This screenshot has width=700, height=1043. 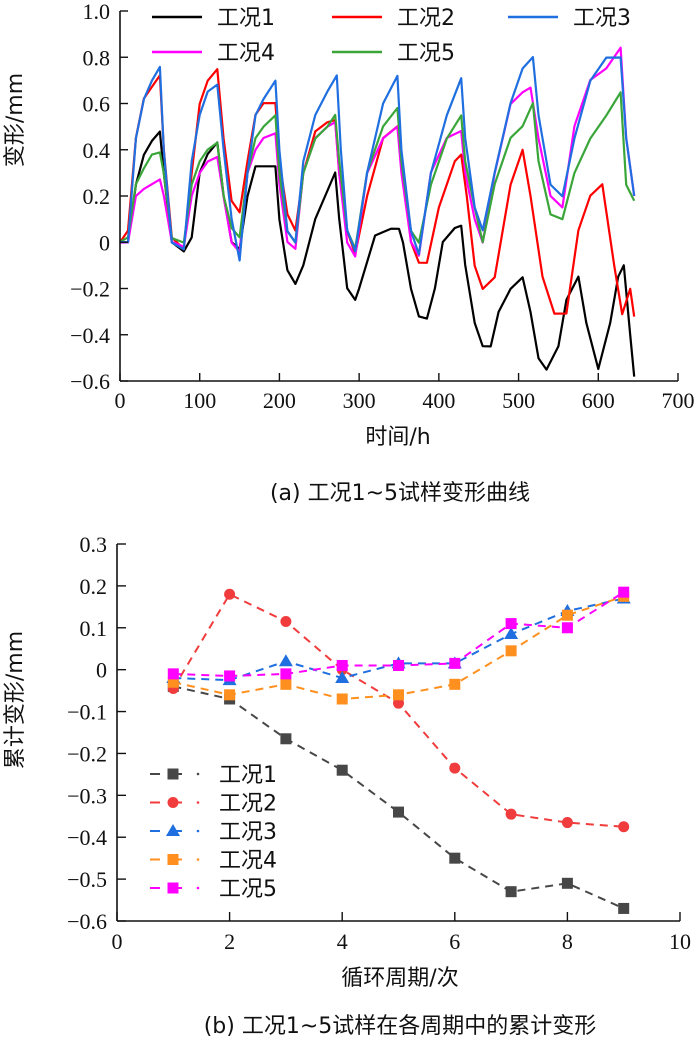 What do you see at coordinates (97, 150) in the screenshot?
I see `chart-a-y-tick-label: 0.4` at bounding box center [97, 150].